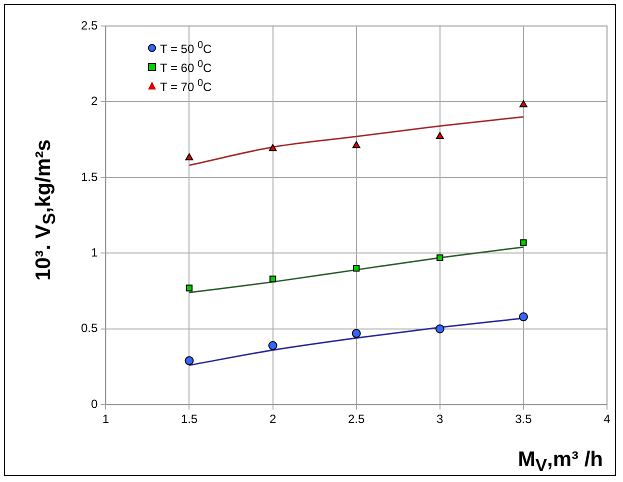 The width and height of the screenshot is (623, 482). What do you see at coordinates (89, 177) in the screenshot?
I see `y-tick-label: 1.5` at bounding box center [89, 177].